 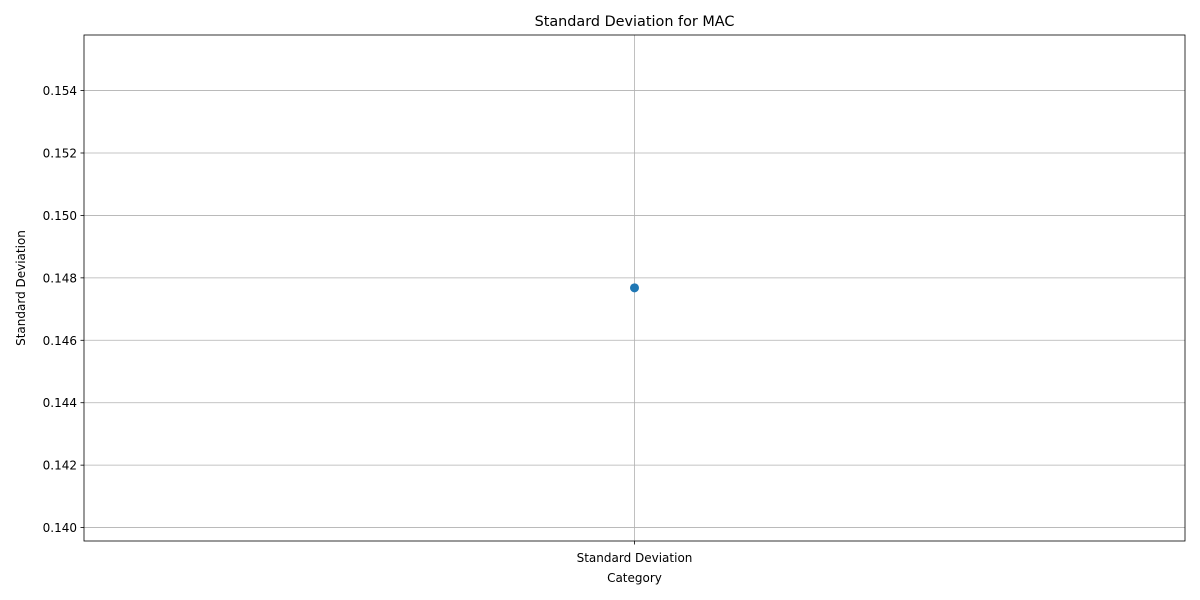 What do you see at coordinates (635, 558) in the screenshot?
I see `x-tick-label: Standard Deviation` at bounding box center [635, 558].